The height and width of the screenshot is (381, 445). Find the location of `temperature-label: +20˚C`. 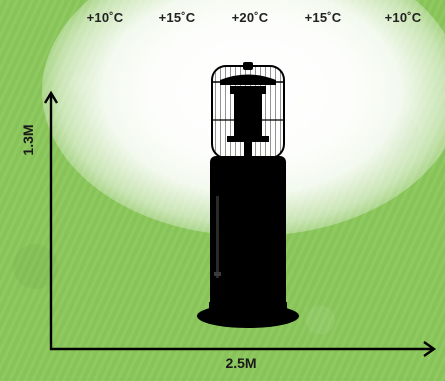

temperature-label: +20˚C is located at coordinates (250, 17).